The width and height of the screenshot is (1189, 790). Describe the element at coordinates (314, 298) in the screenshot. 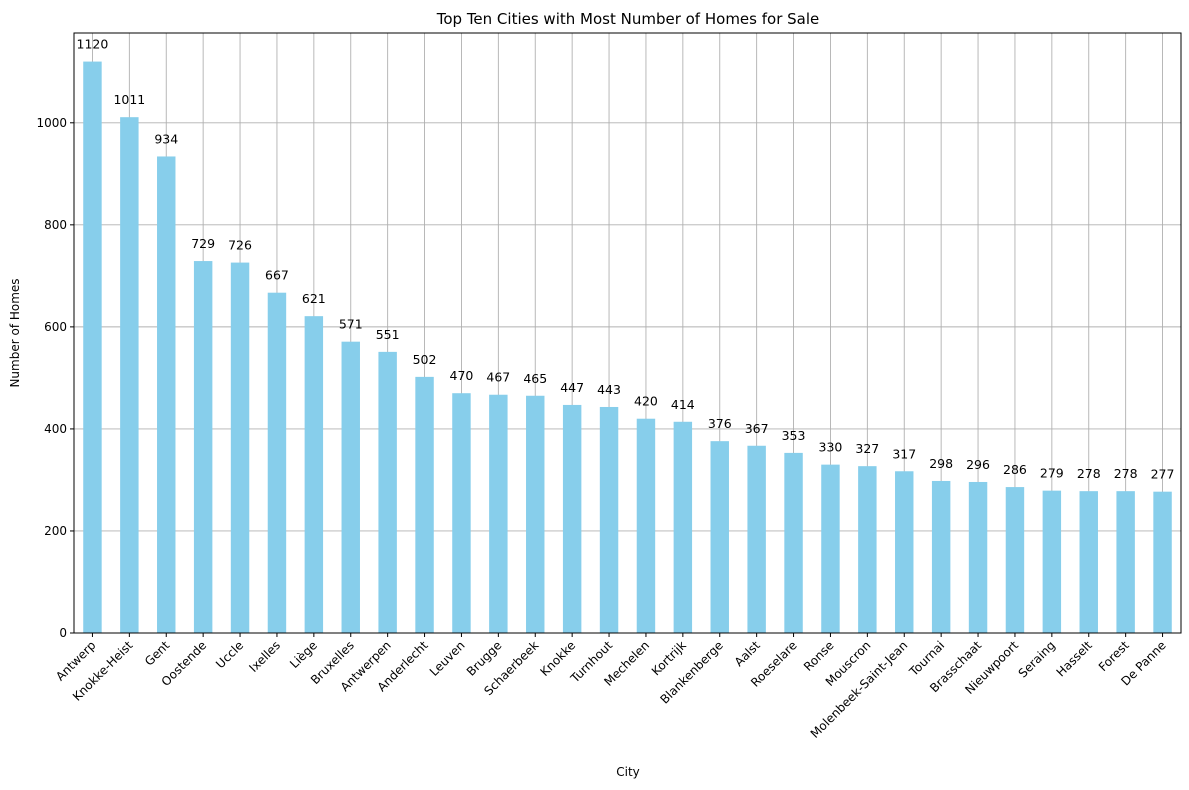

I see `bar-value-label: 621` at that location.